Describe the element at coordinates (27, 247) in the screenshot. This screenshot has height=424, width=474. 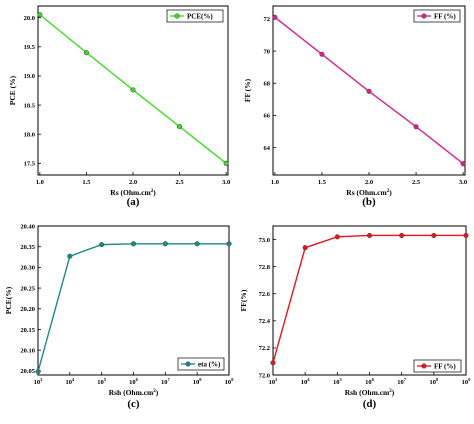
I see `y-tick-label: 20.35` at that location.